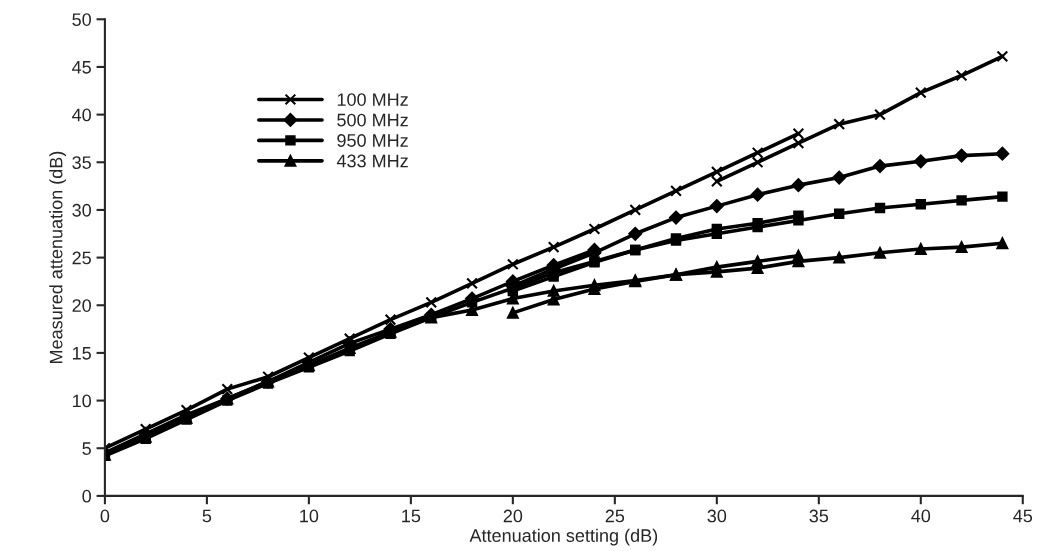 This screenshot has width=1049, height=551. What do you see at coordinates (81, 67) in the screenshot?
I see `y-tick-label: 45` at bounding box center [81, 67].